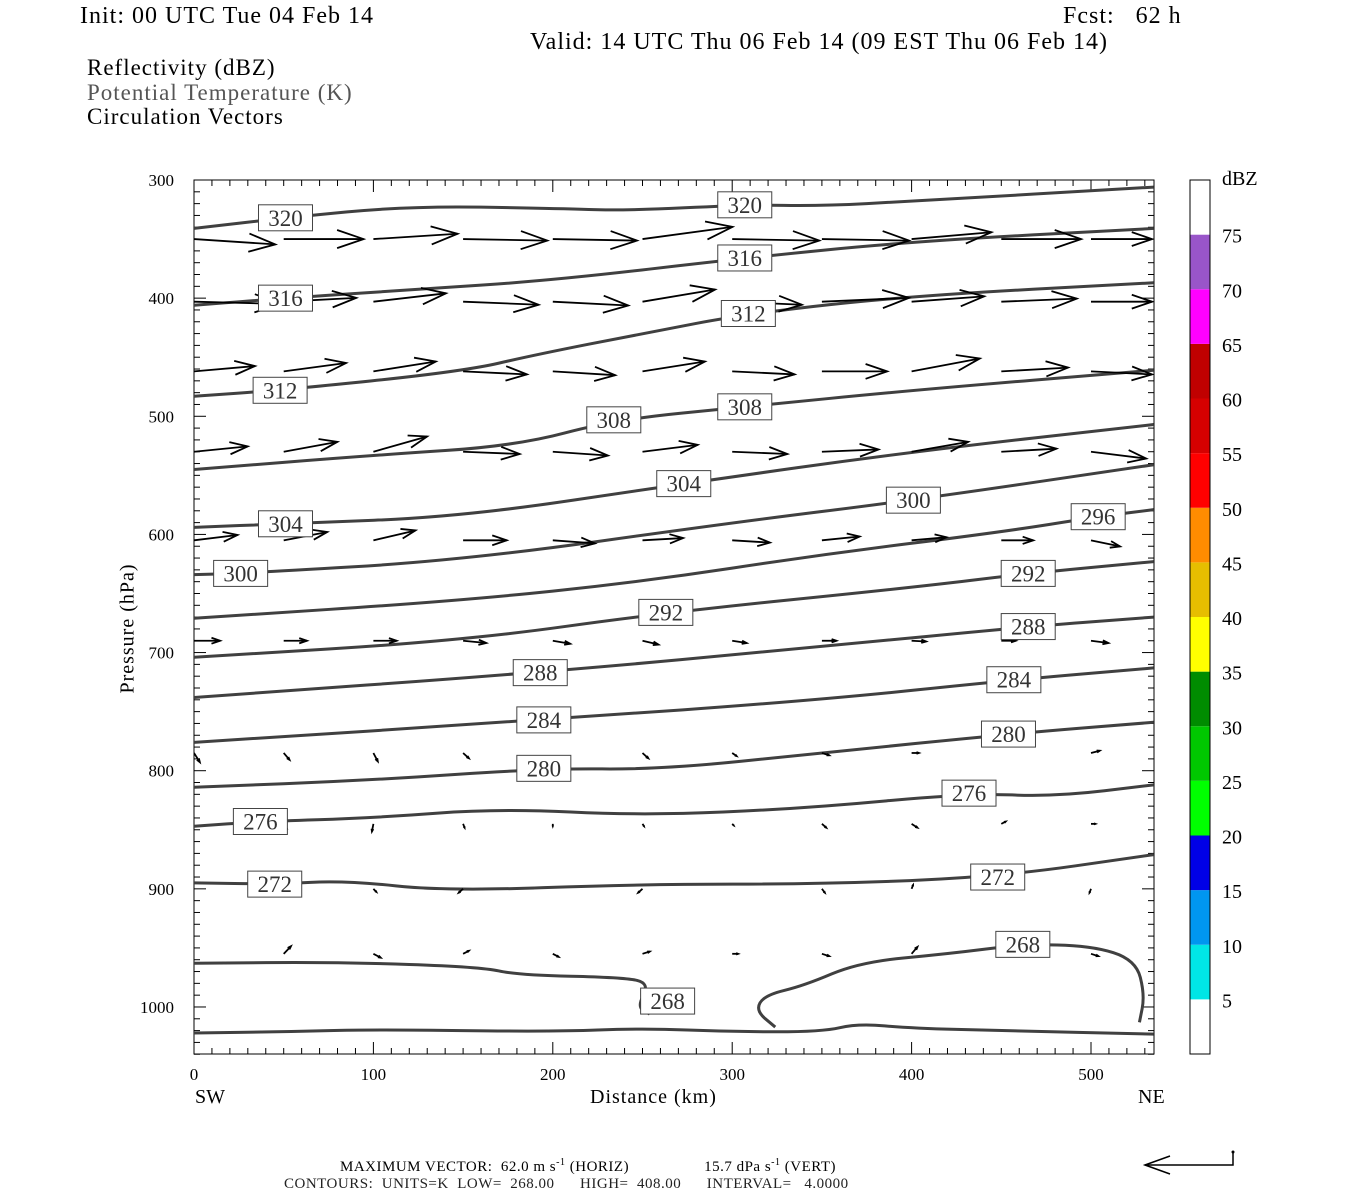  Describe the element at coordinates (1232, 237) in the screenshot. I see `colorbar-tick-label: 75` at that location.